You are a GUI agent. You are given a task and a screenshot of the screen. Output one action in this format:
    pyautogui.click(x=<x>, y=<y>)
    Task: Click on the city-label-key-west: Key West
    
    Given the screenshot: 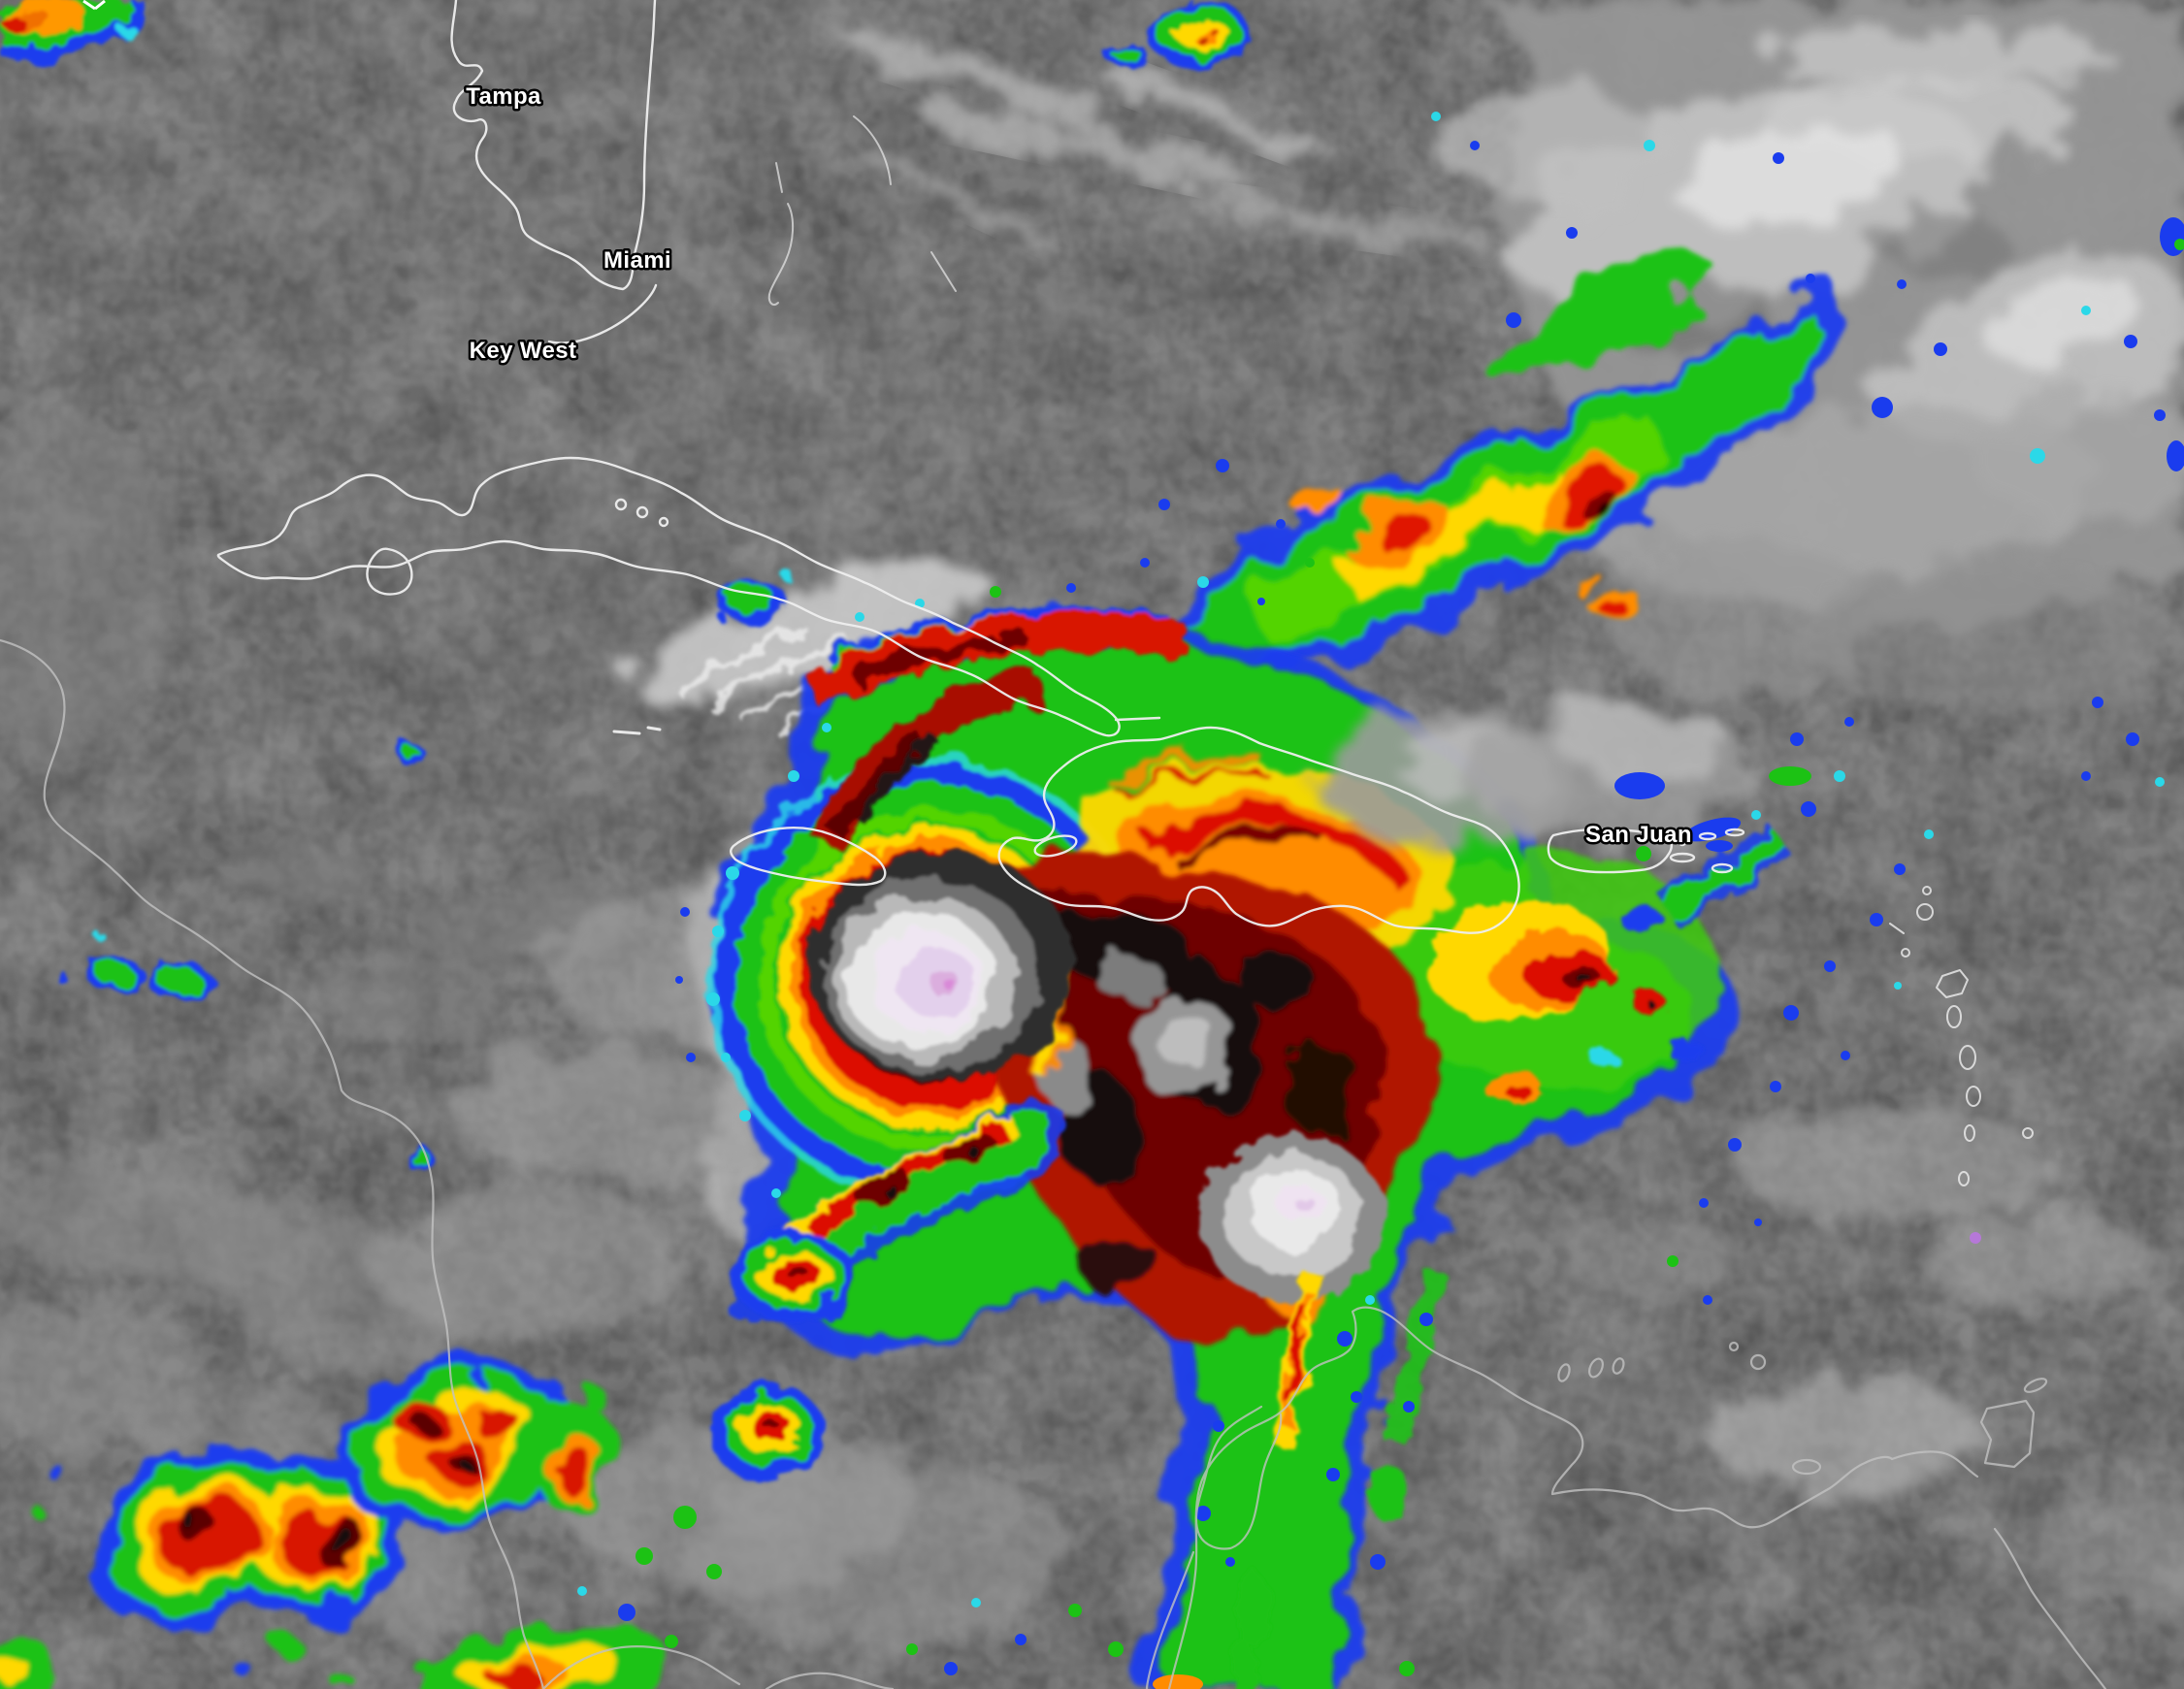 What is the action you would take?
    pyautogui.click(x=523, y=351)
    